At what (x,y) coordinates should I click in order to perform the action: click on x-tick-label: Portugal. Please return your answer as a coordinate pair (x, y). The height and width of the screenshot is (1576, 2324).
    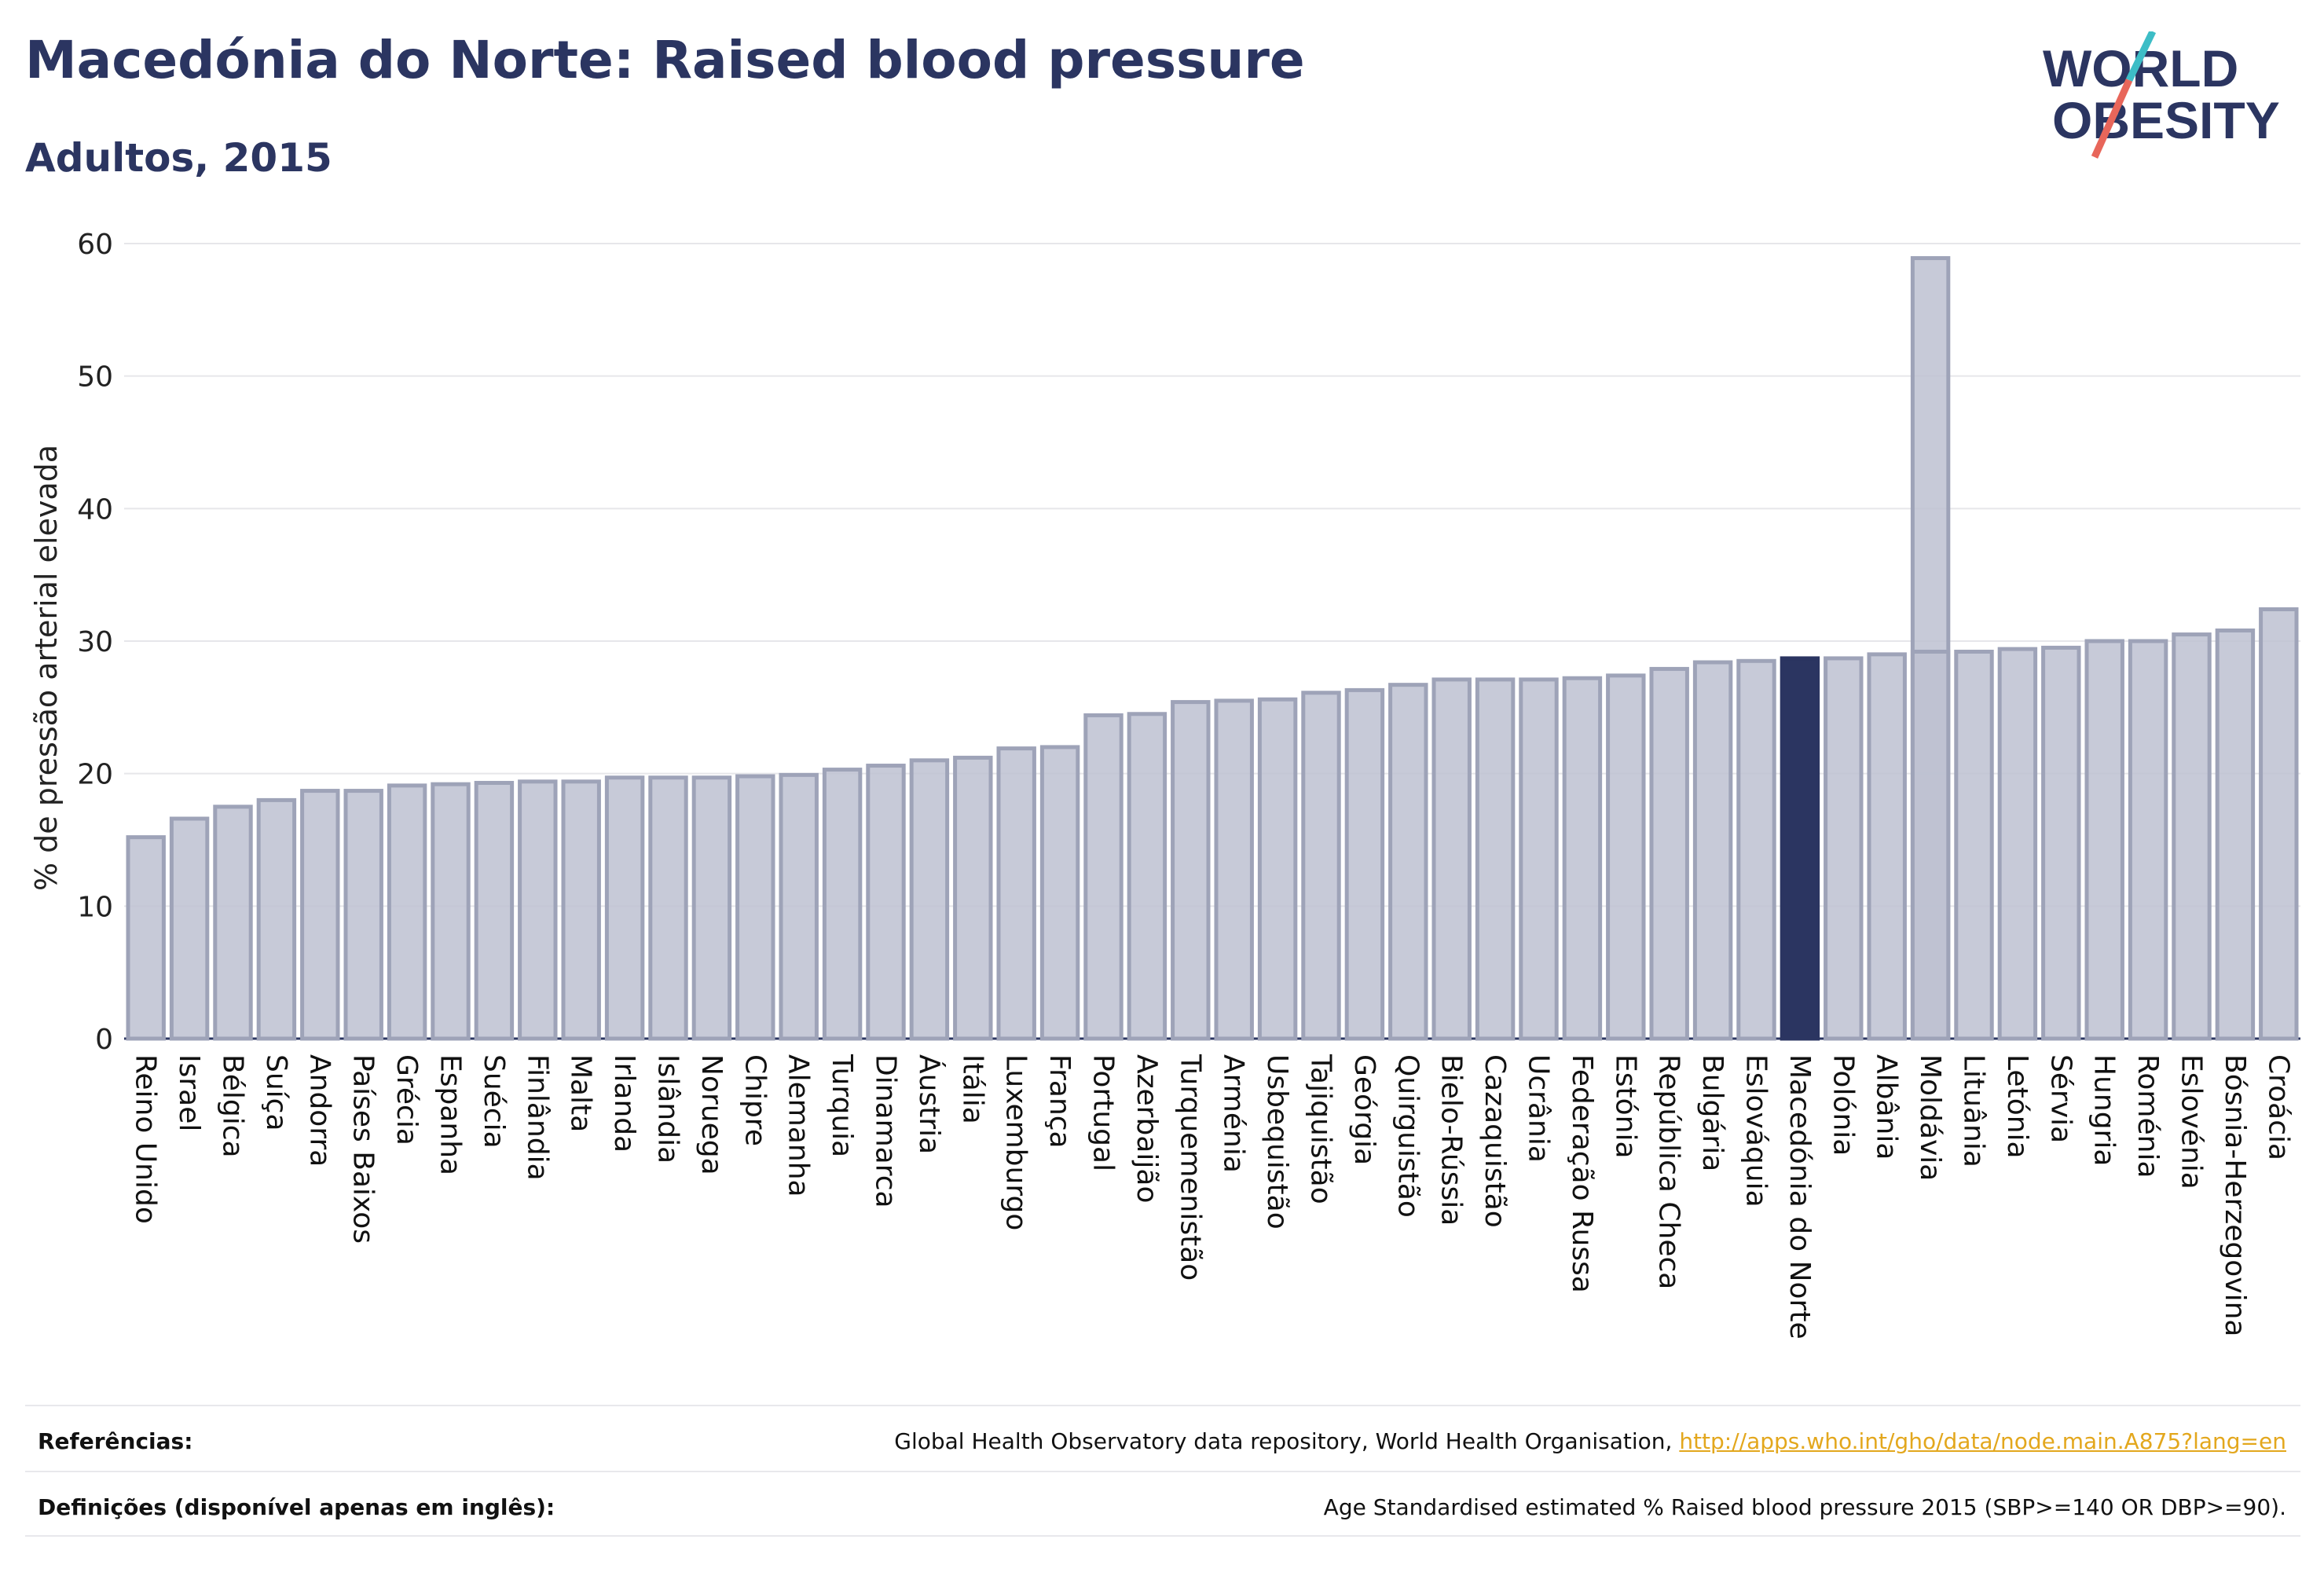
    Looking at the image, I should click on (1103, 1112).